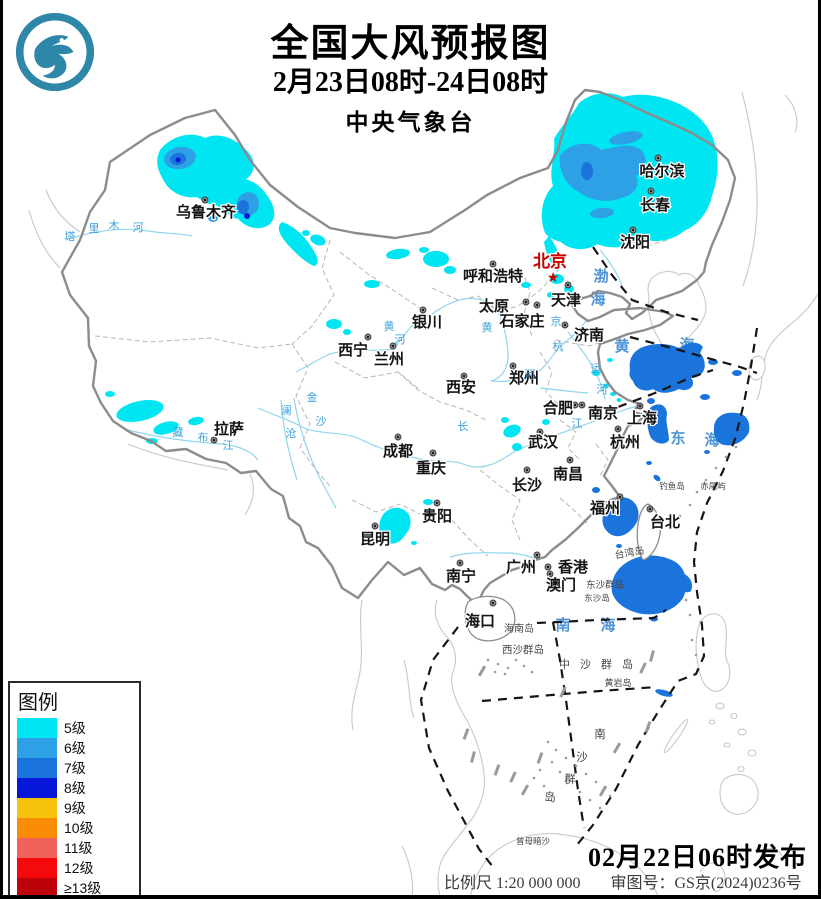 Image resolution: width=821 pixels, height=899 pixels. What do you see at coordinates (461, 387) in the screenshot?
I see `city-label: 西安` at bounding box center [461, 387].